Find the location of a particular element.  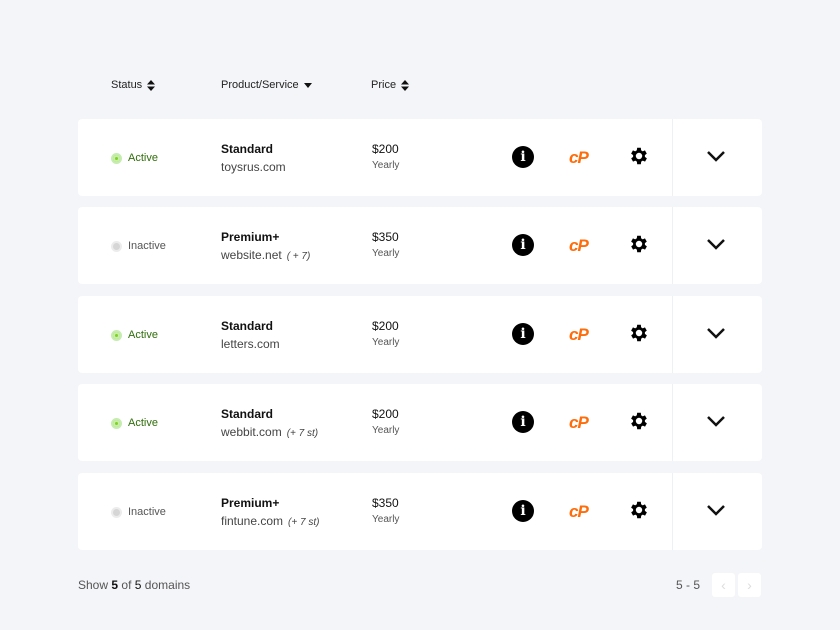

results-summary: Show 5 of 5 domains is located at coordinates (134, 585).